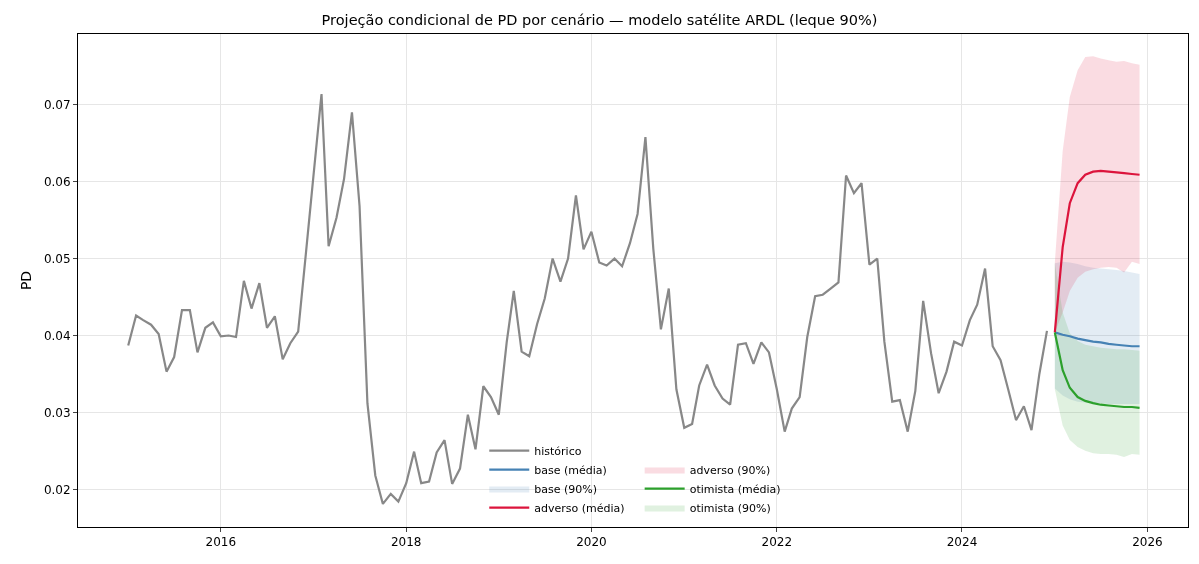 Image resolution: width=1199 pixels, height=564 pixels. I want to click on legend-label: histórico, so click(558, 451).